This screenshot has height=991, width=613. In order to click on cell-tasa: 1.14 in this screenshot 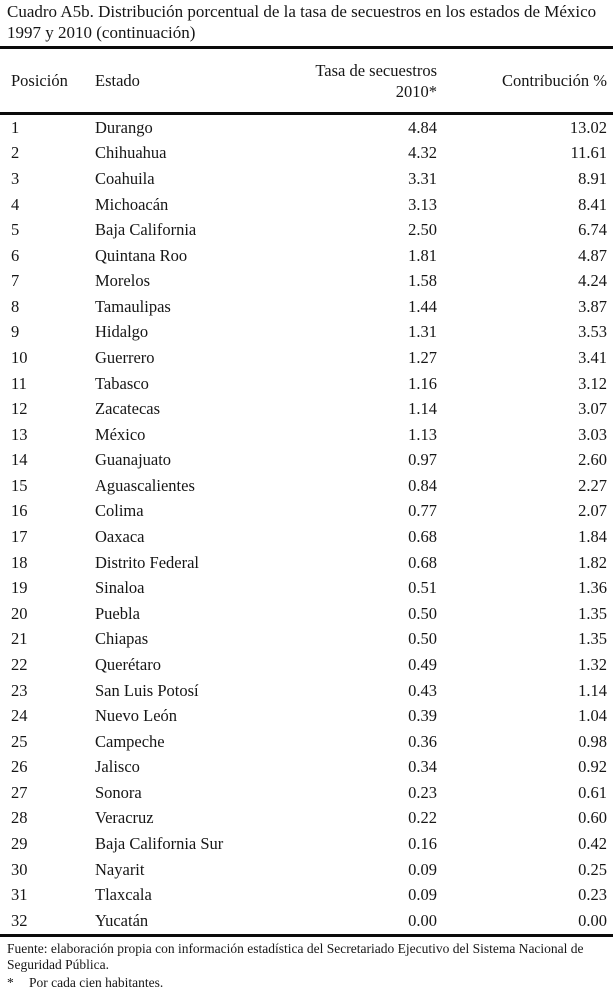, I will do `click(349, 409)`.